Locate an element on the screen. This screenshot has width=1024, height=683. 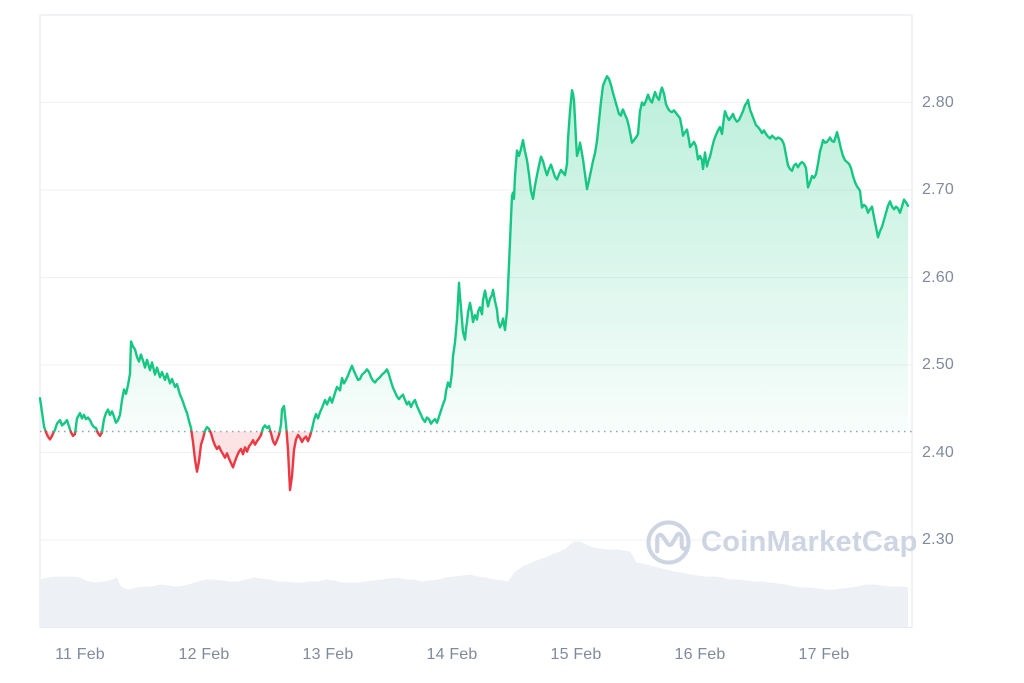
x-tick-label: 16 Feb is located at coordinates (700, 654).